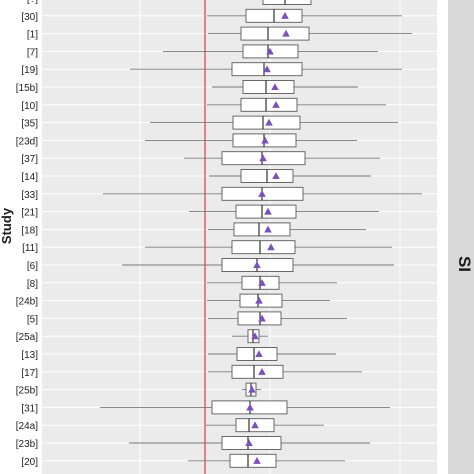  Describe the element at coordinates (29, 17) in the screenshot. I see `tick-label-study: [30]` at that location.